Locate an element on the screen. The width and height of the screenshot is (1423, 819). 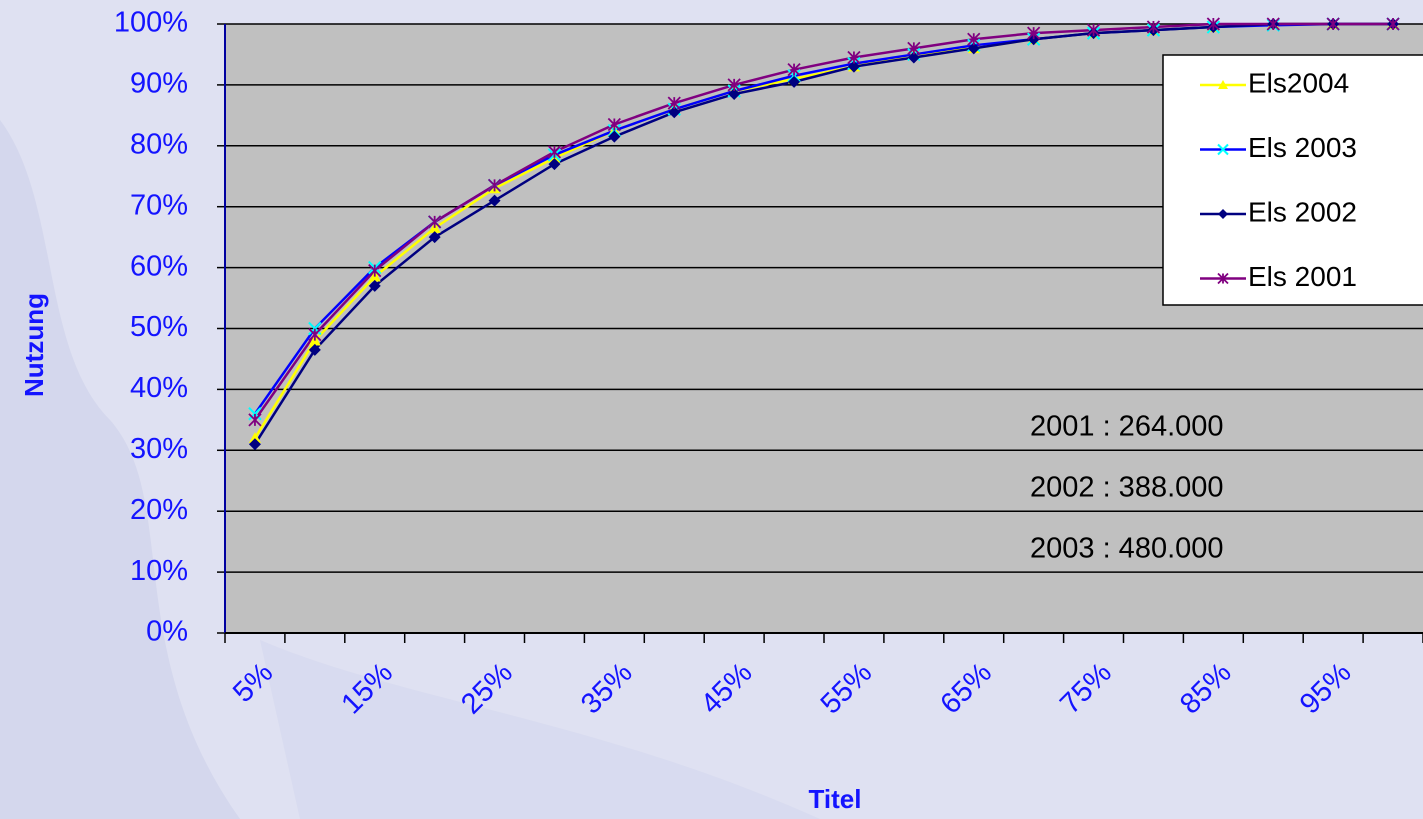
y-tick-label: 90% is located at coordinates (159, 84).